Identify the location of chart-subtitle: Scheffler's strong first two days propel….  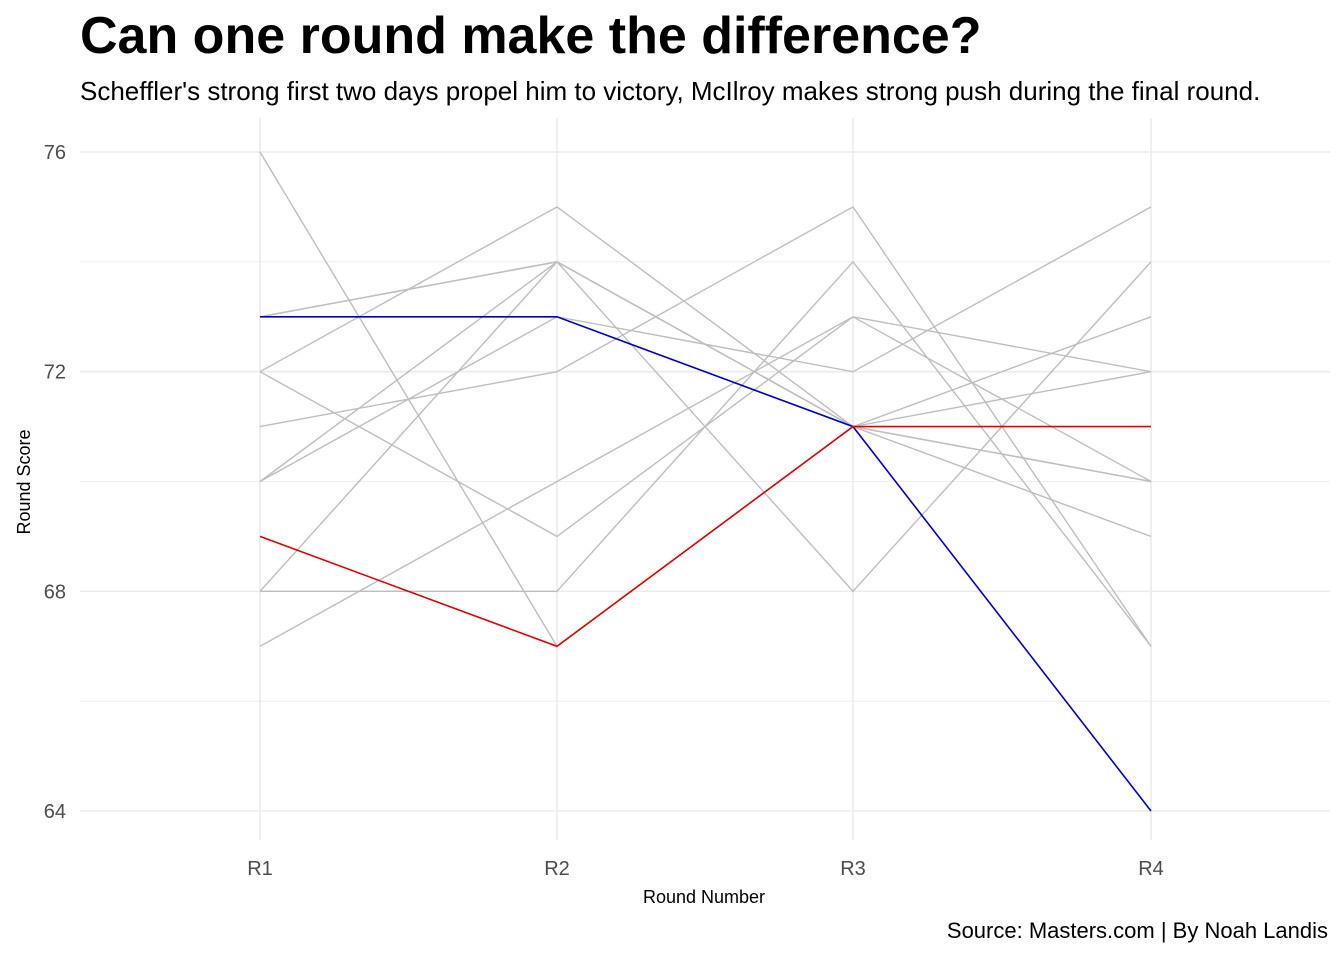
(670, 91).